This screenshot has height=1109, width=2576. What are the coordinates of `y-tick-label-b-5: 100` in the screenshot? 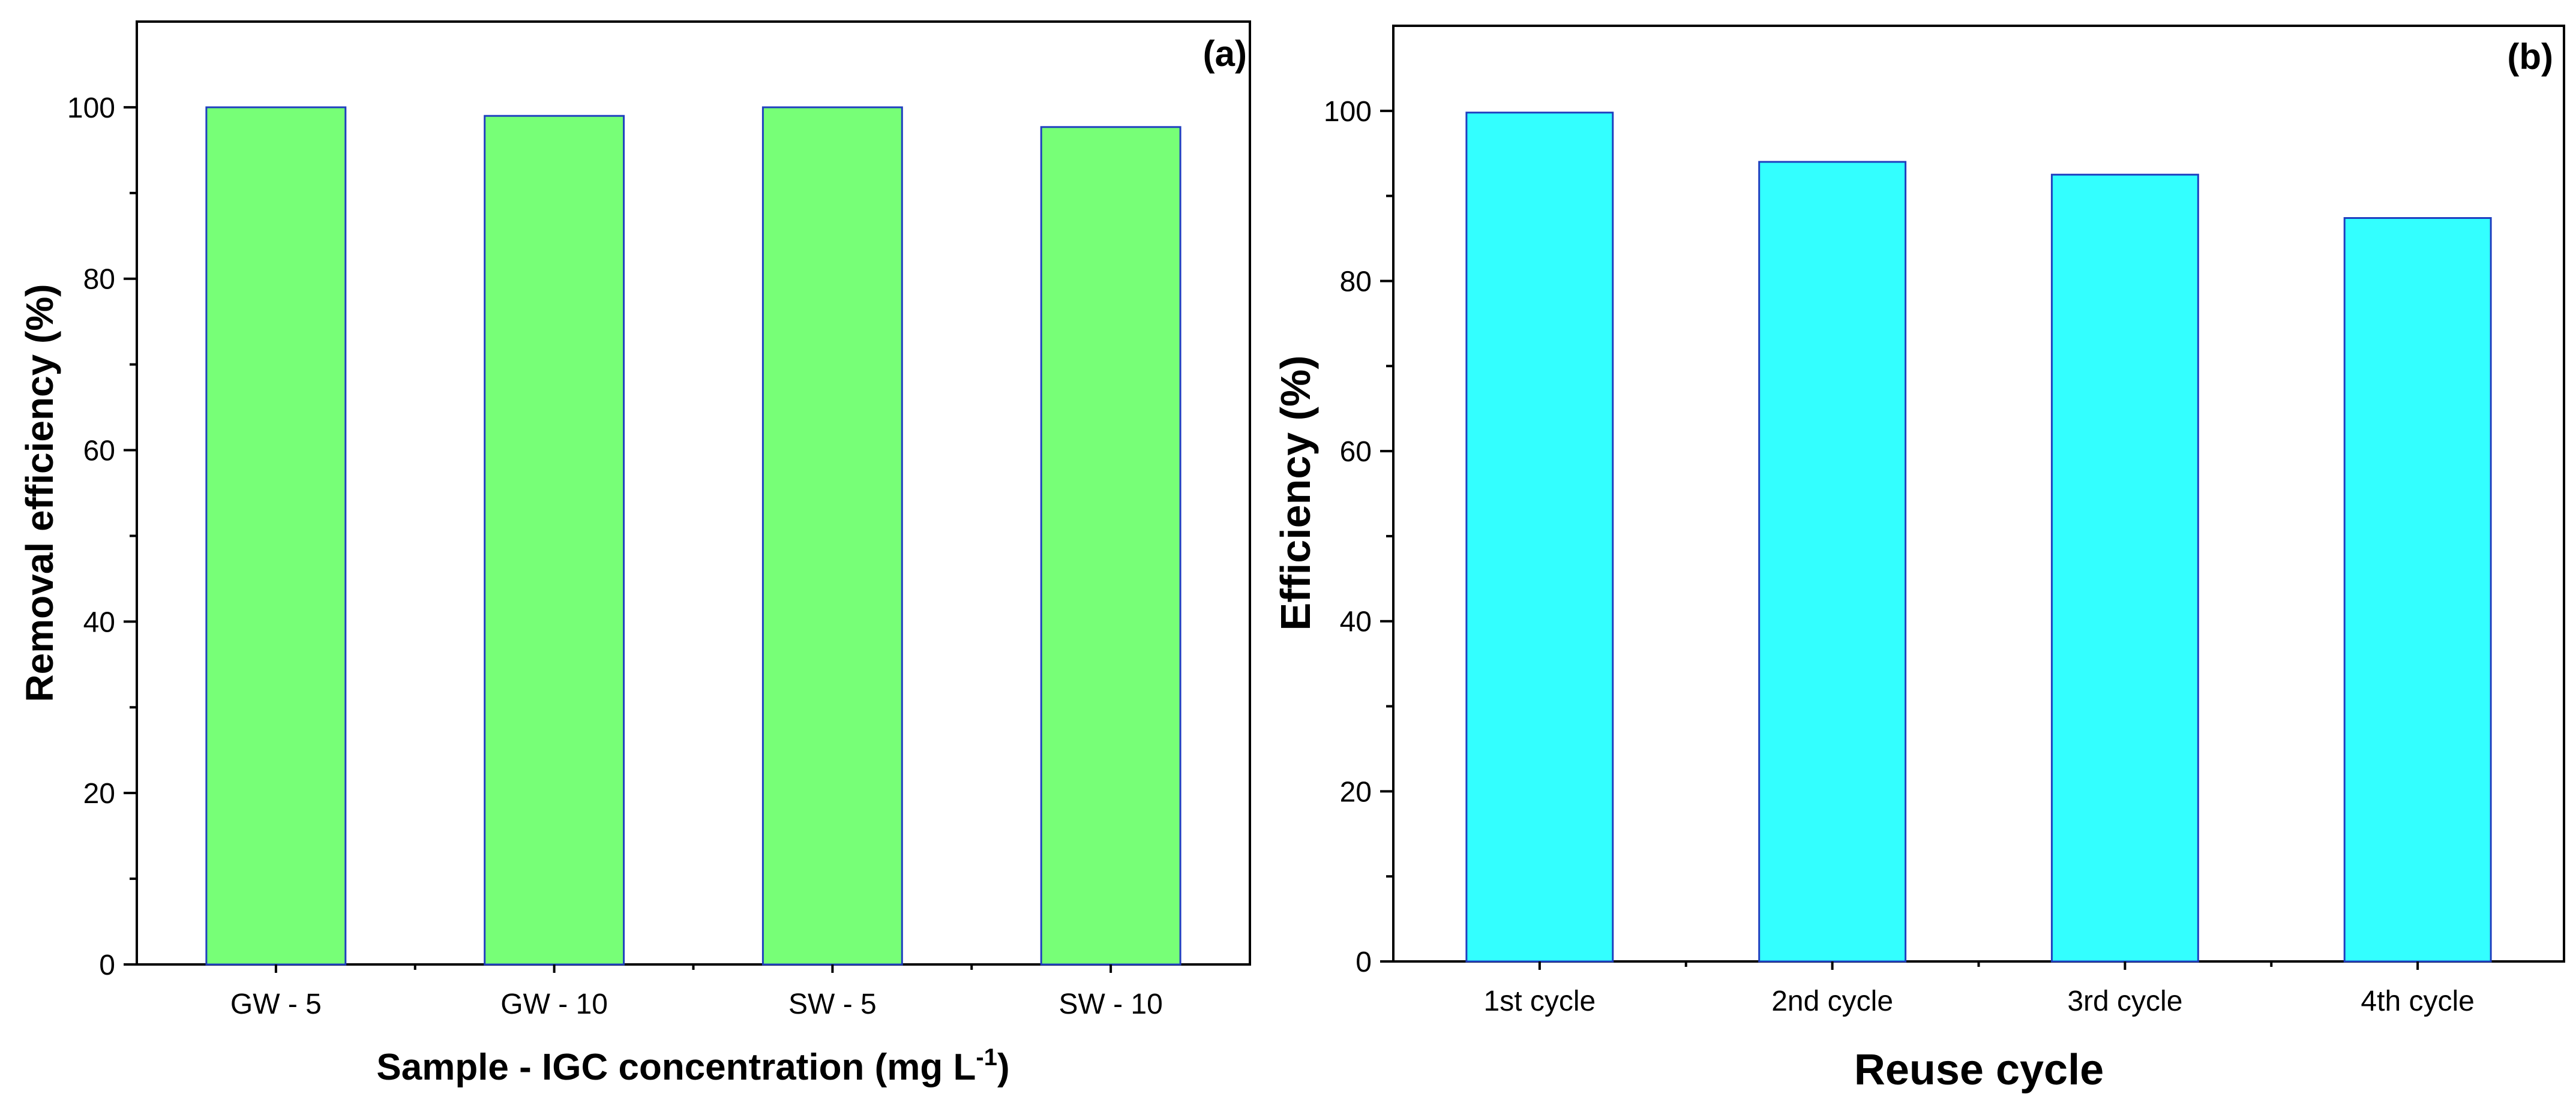 It's located at (1348, 112).